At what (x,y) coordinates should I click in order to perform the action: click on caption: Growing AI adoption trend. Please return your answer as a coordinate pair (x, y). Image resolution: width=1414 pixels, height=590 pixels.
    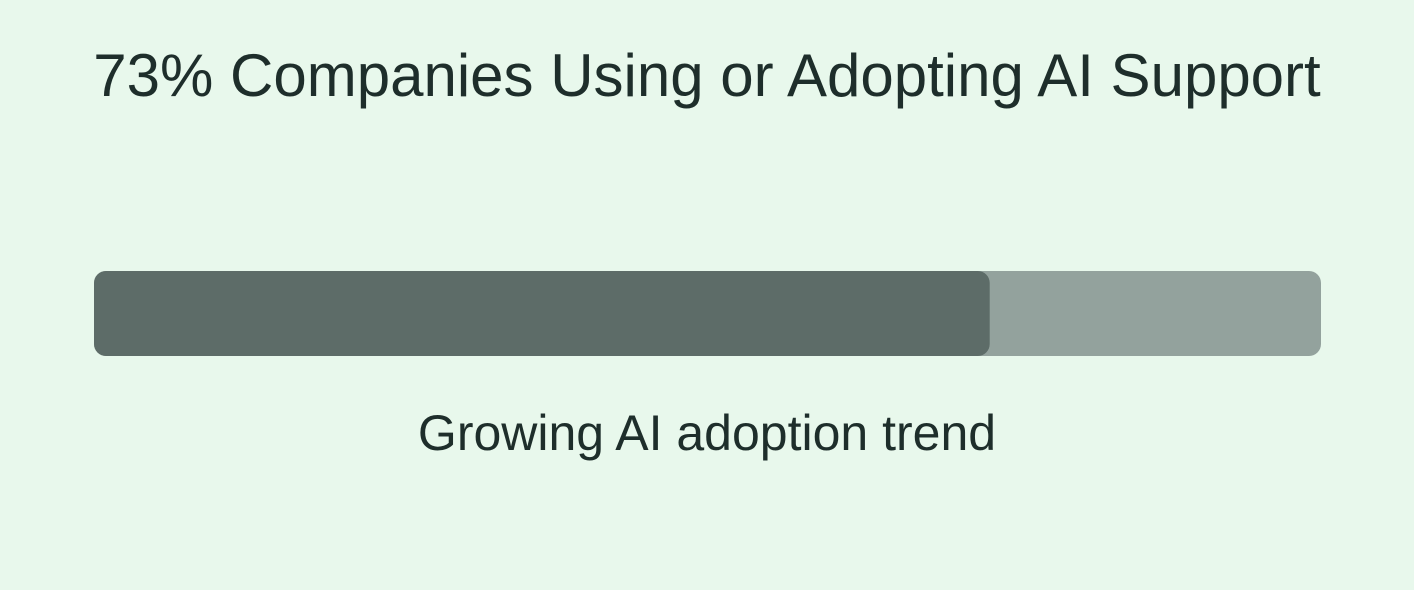
    Looking at the image, I should click on (707, 433).